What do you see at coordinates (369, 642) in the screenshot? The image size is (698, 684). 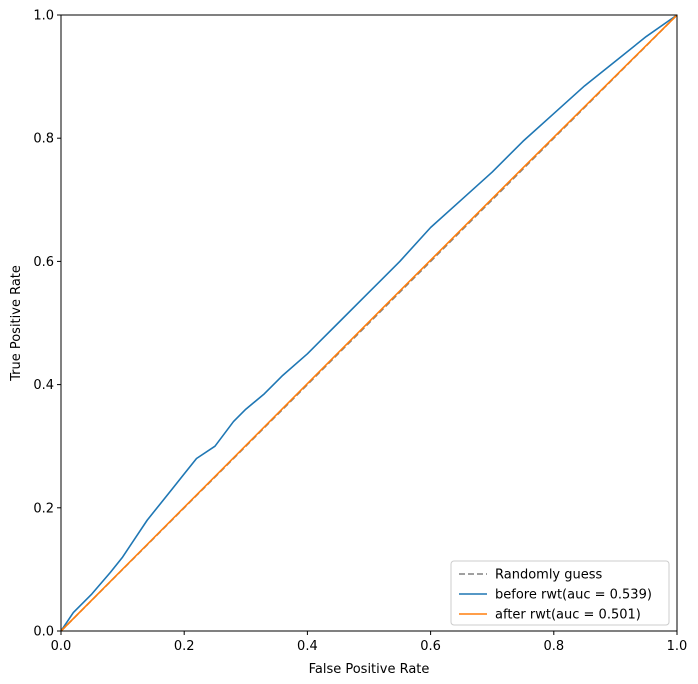 I see `x-axis: 0.0 0.2 0.4 0.6 0.8 1.0` at bounding box center [369, 642].